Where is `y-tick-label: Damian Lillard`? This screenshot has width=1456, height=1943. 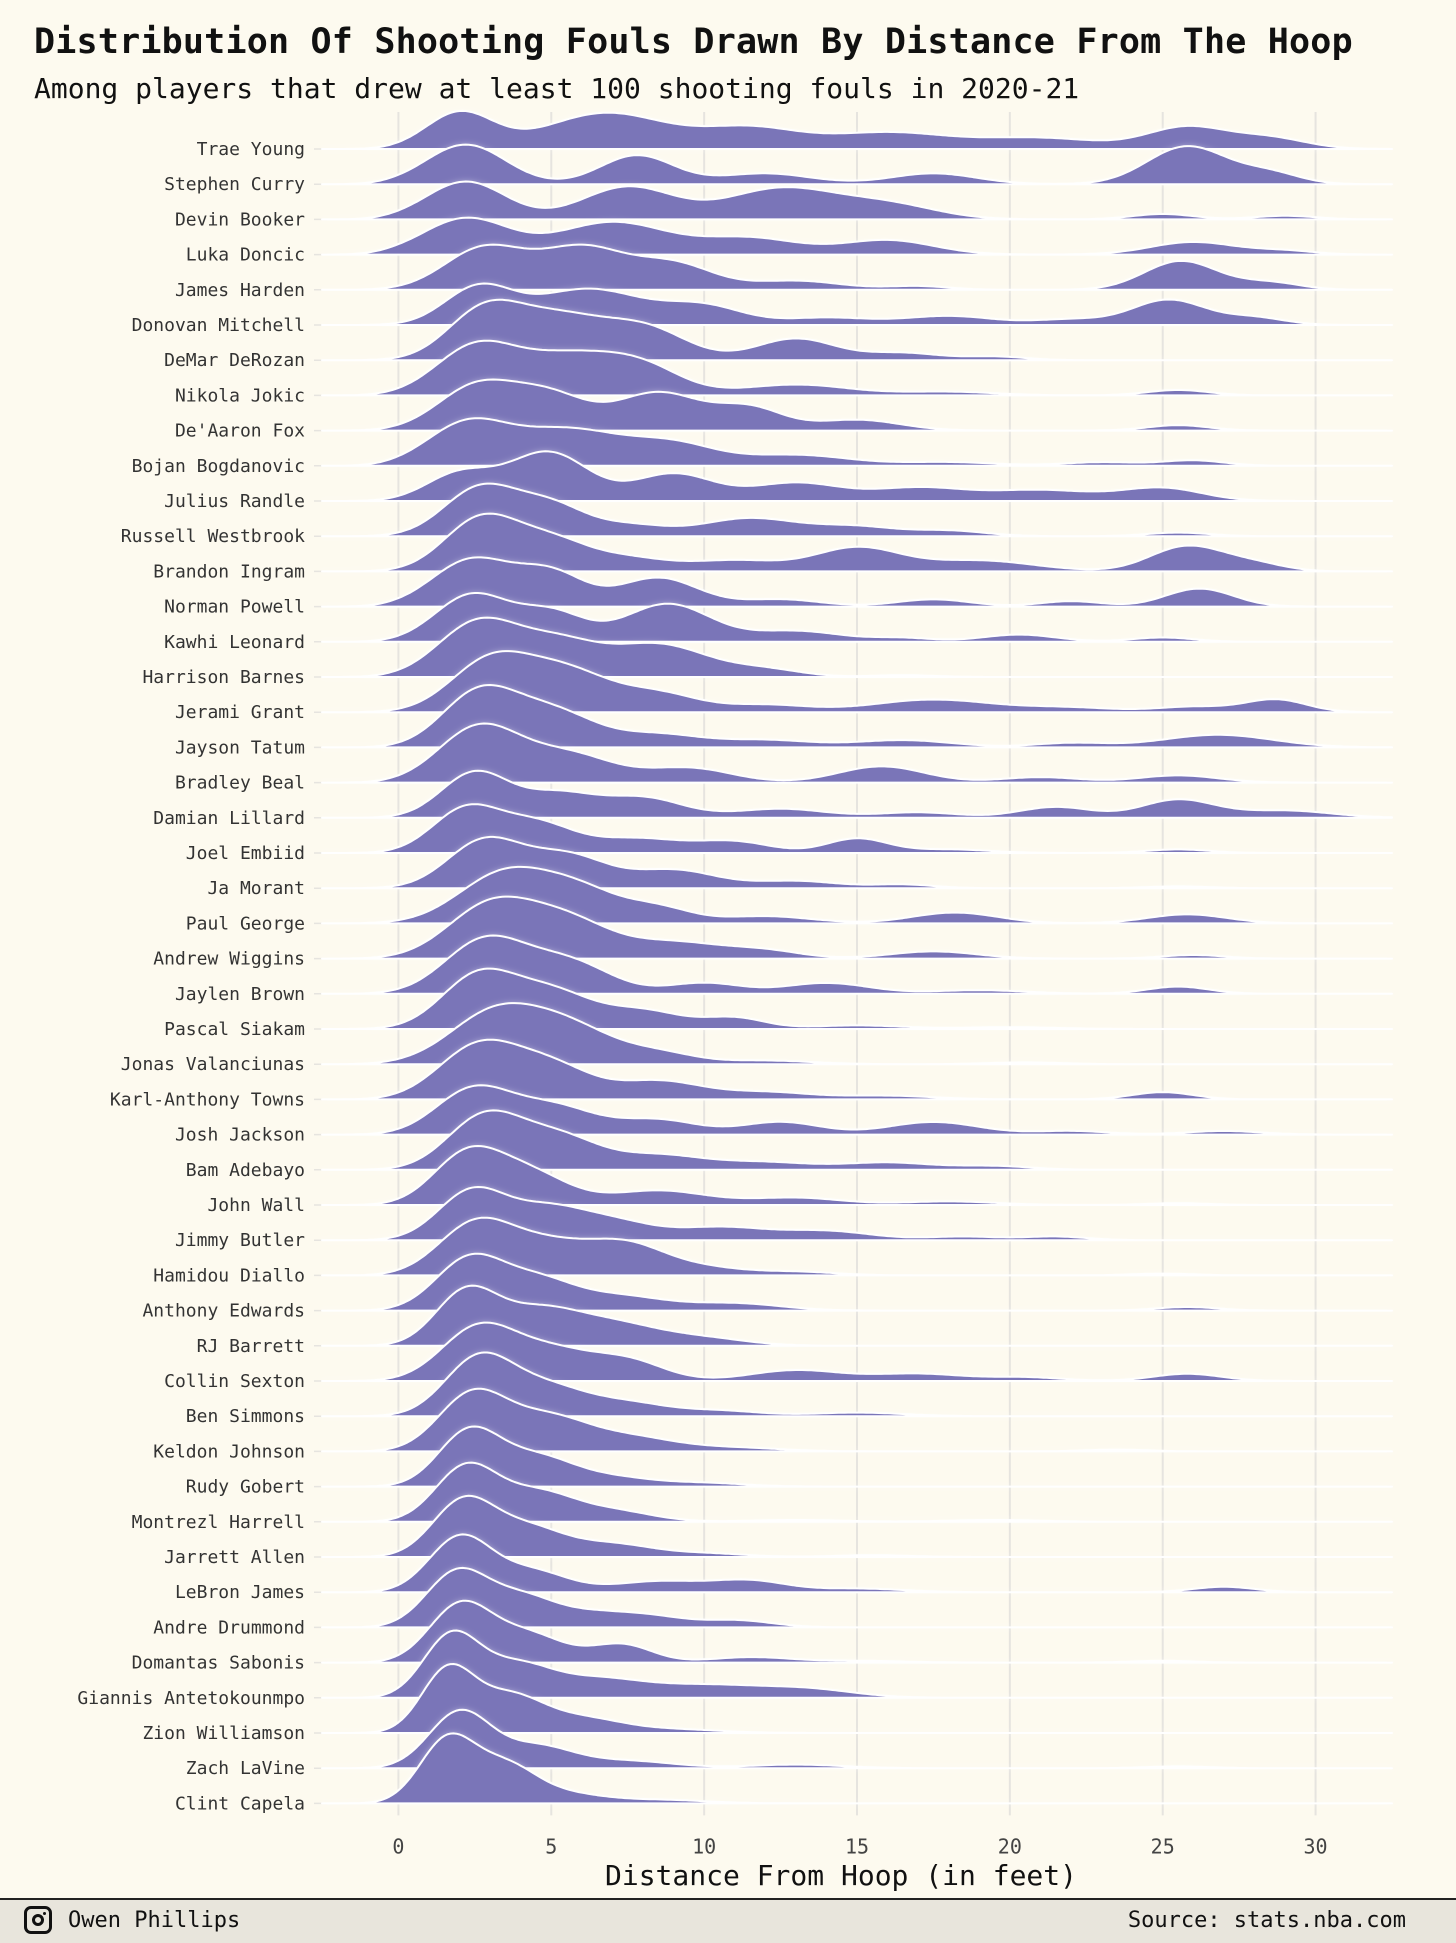
y-tick-label: Damian Lillard is located at coordinates (229, 818).